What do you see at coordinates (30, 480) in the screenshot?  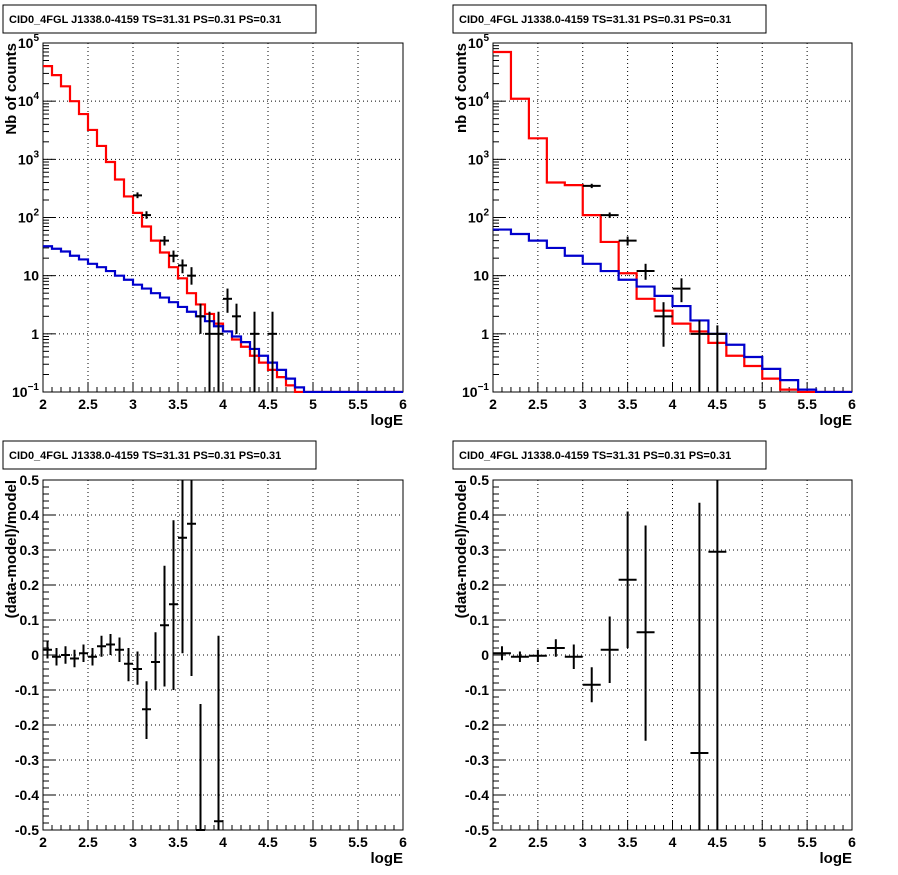 I see `y-tick-label: 0.5` at bounding box center [30, 480].